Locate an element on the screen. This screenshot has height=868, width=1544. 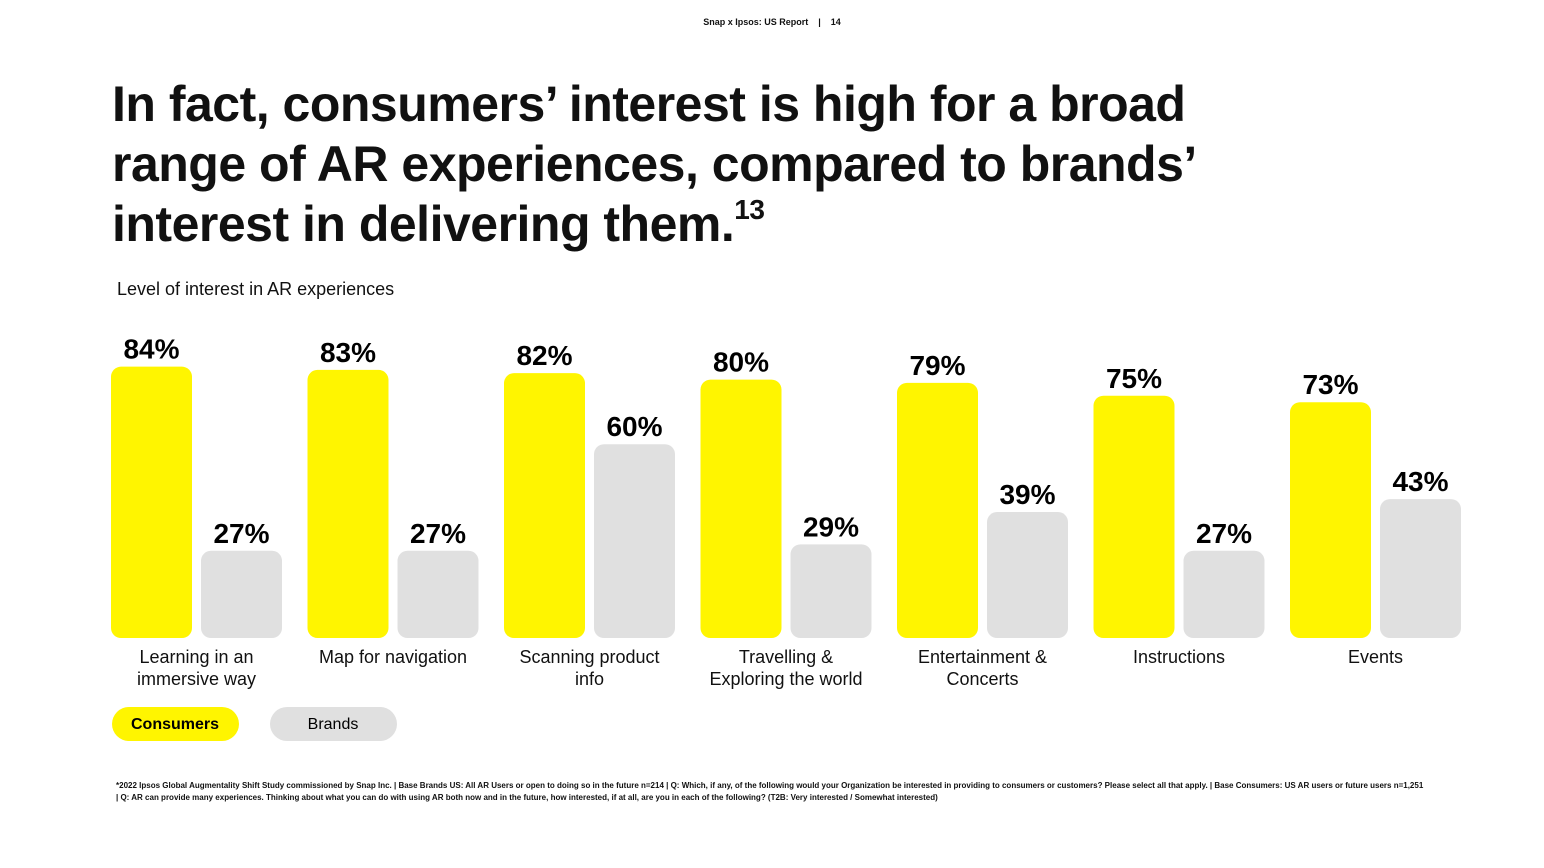
category-label: Instructions is located at coordinates (1179, 657).